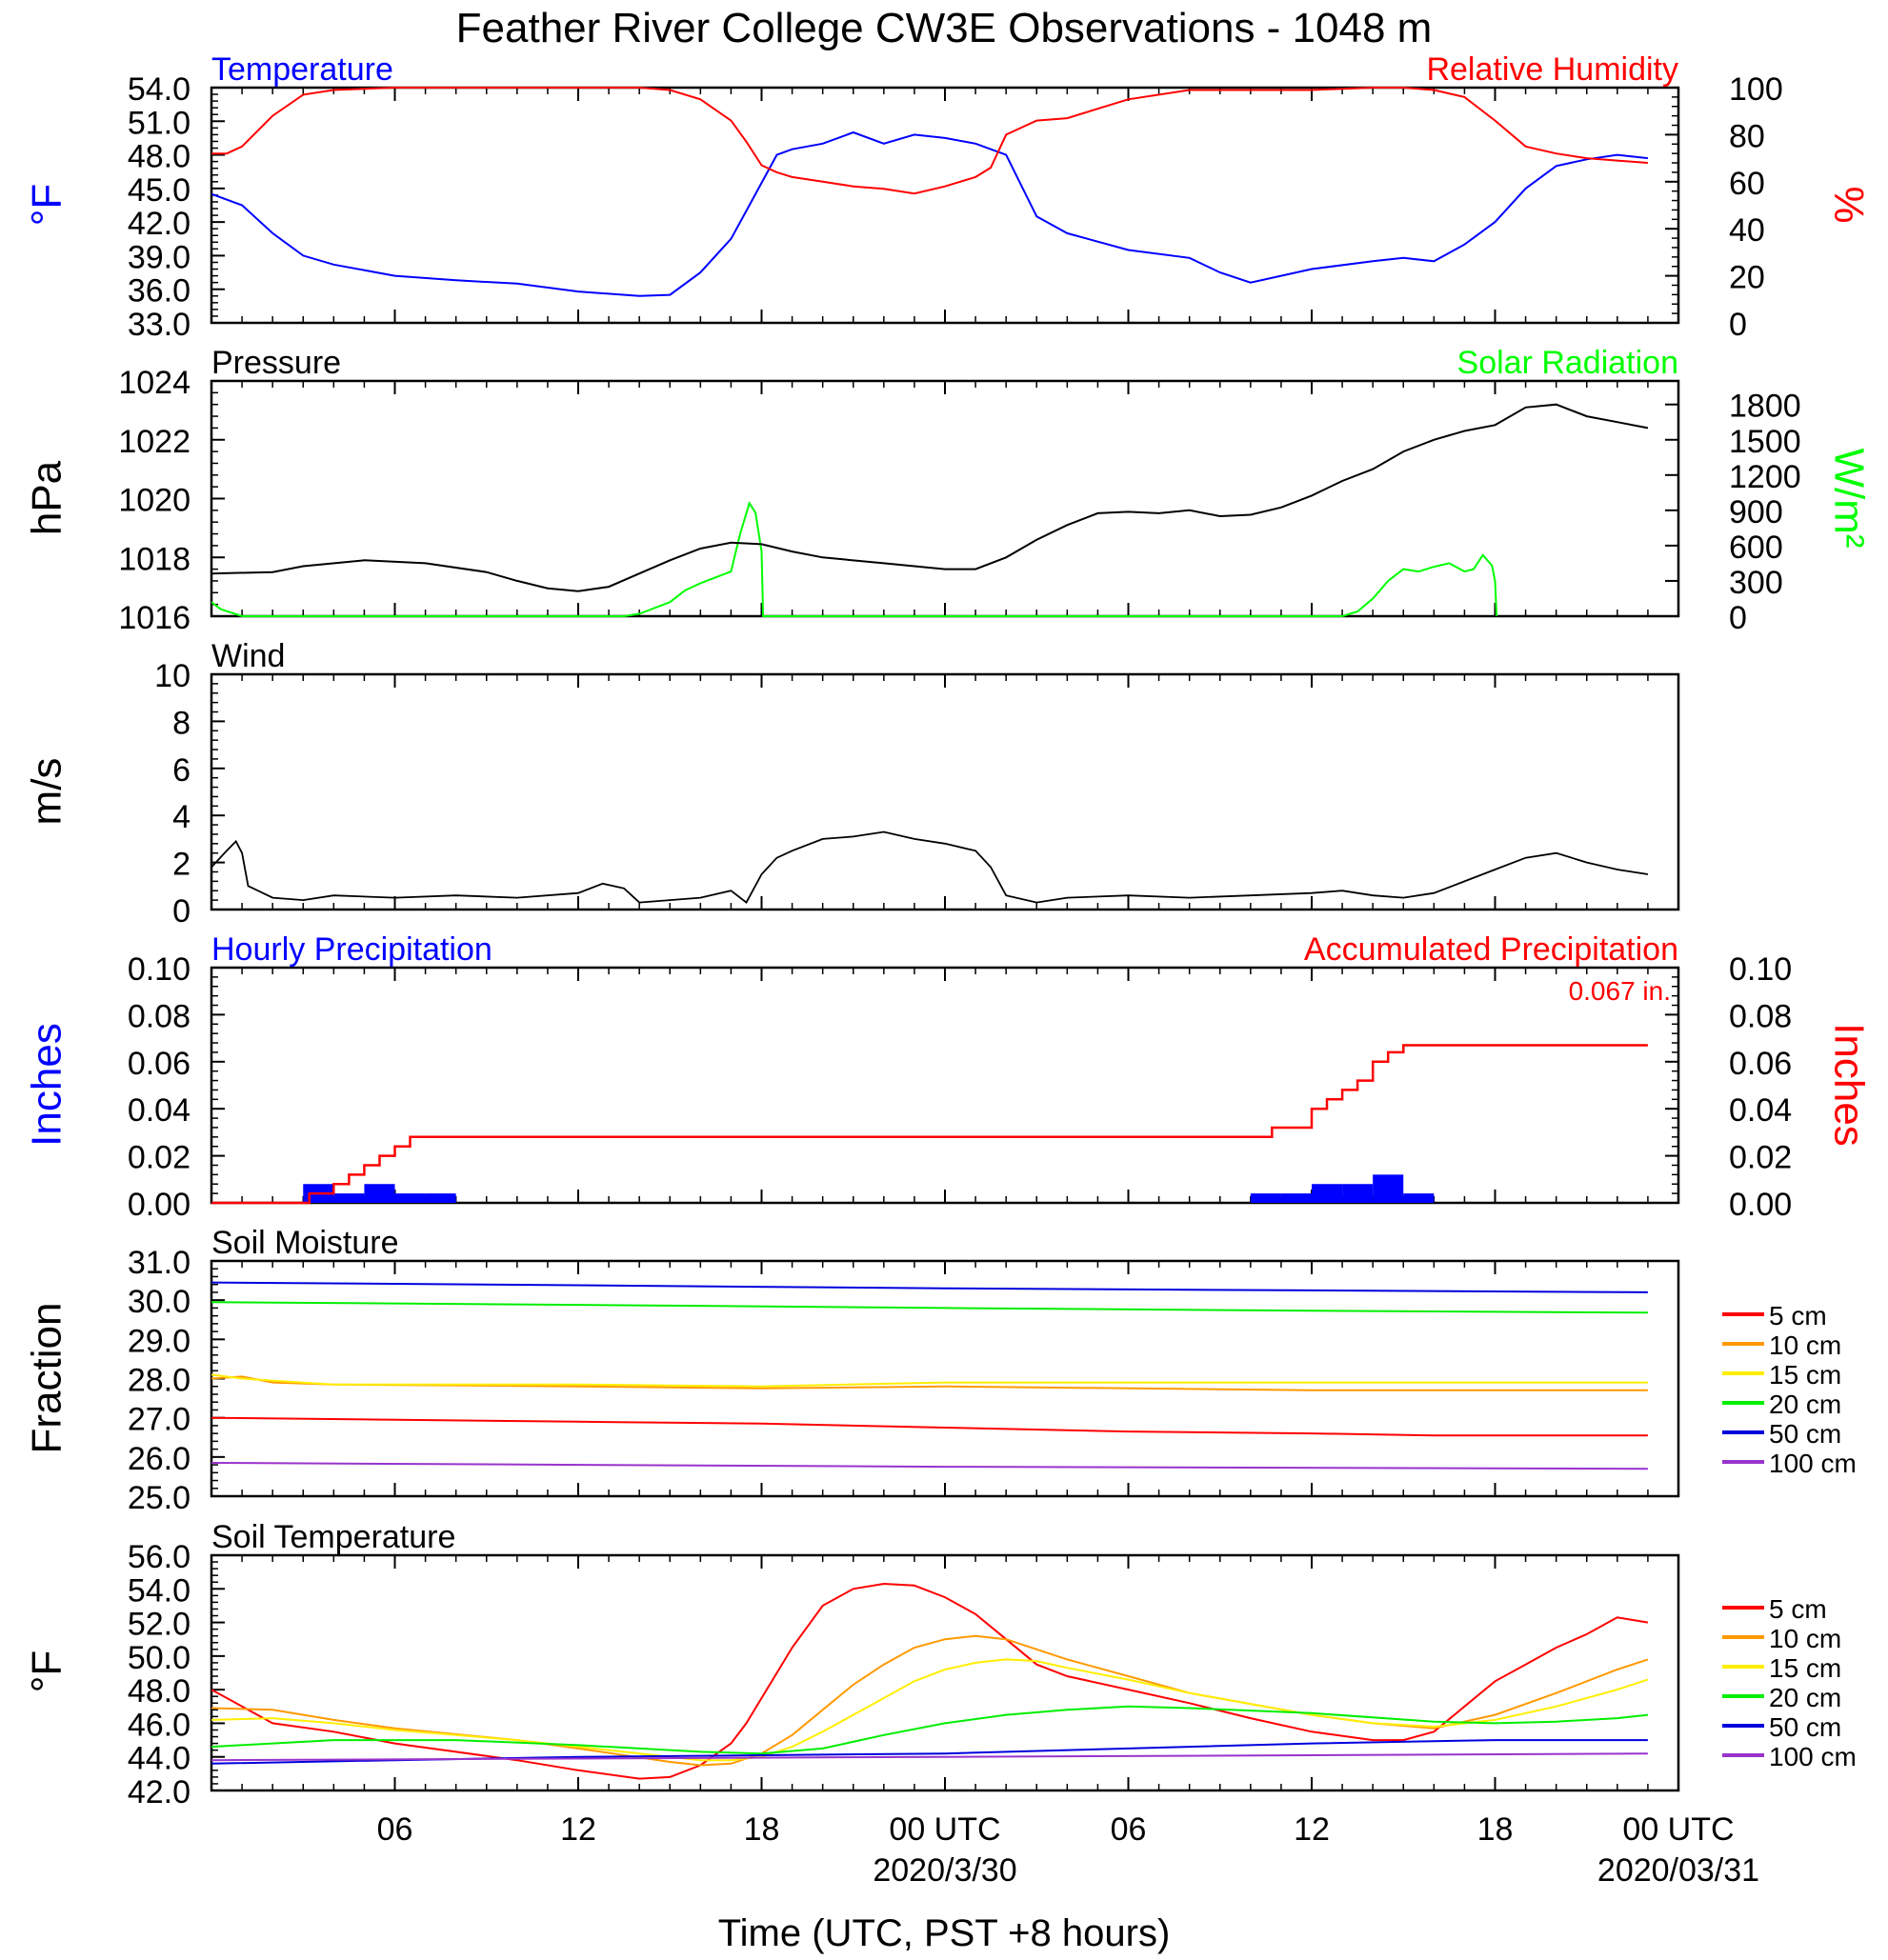 Image resolution: width=1888 pixels, height=1960 pixels. I want to click on soil-temperature-legend-label: 15 cm, so click(1805, 1668).